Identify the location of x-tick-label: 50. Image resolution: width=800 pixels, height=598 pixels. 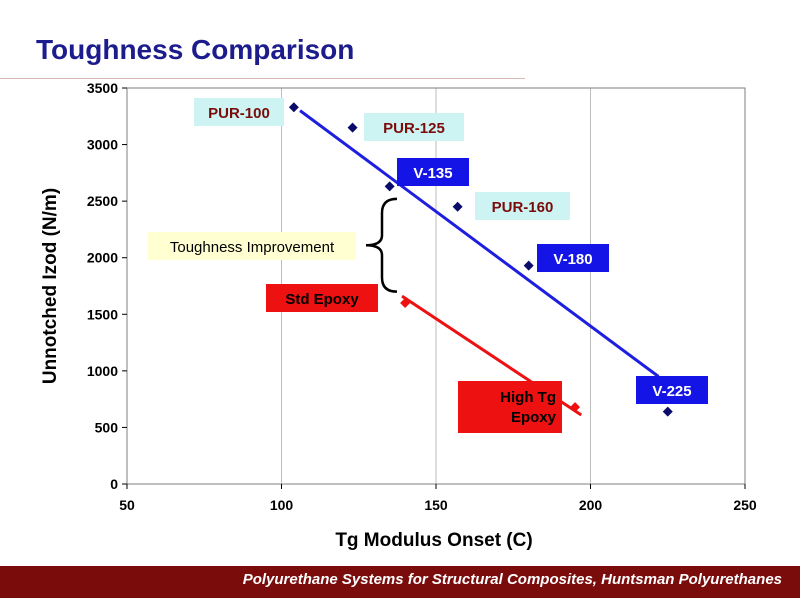
(127, 505).